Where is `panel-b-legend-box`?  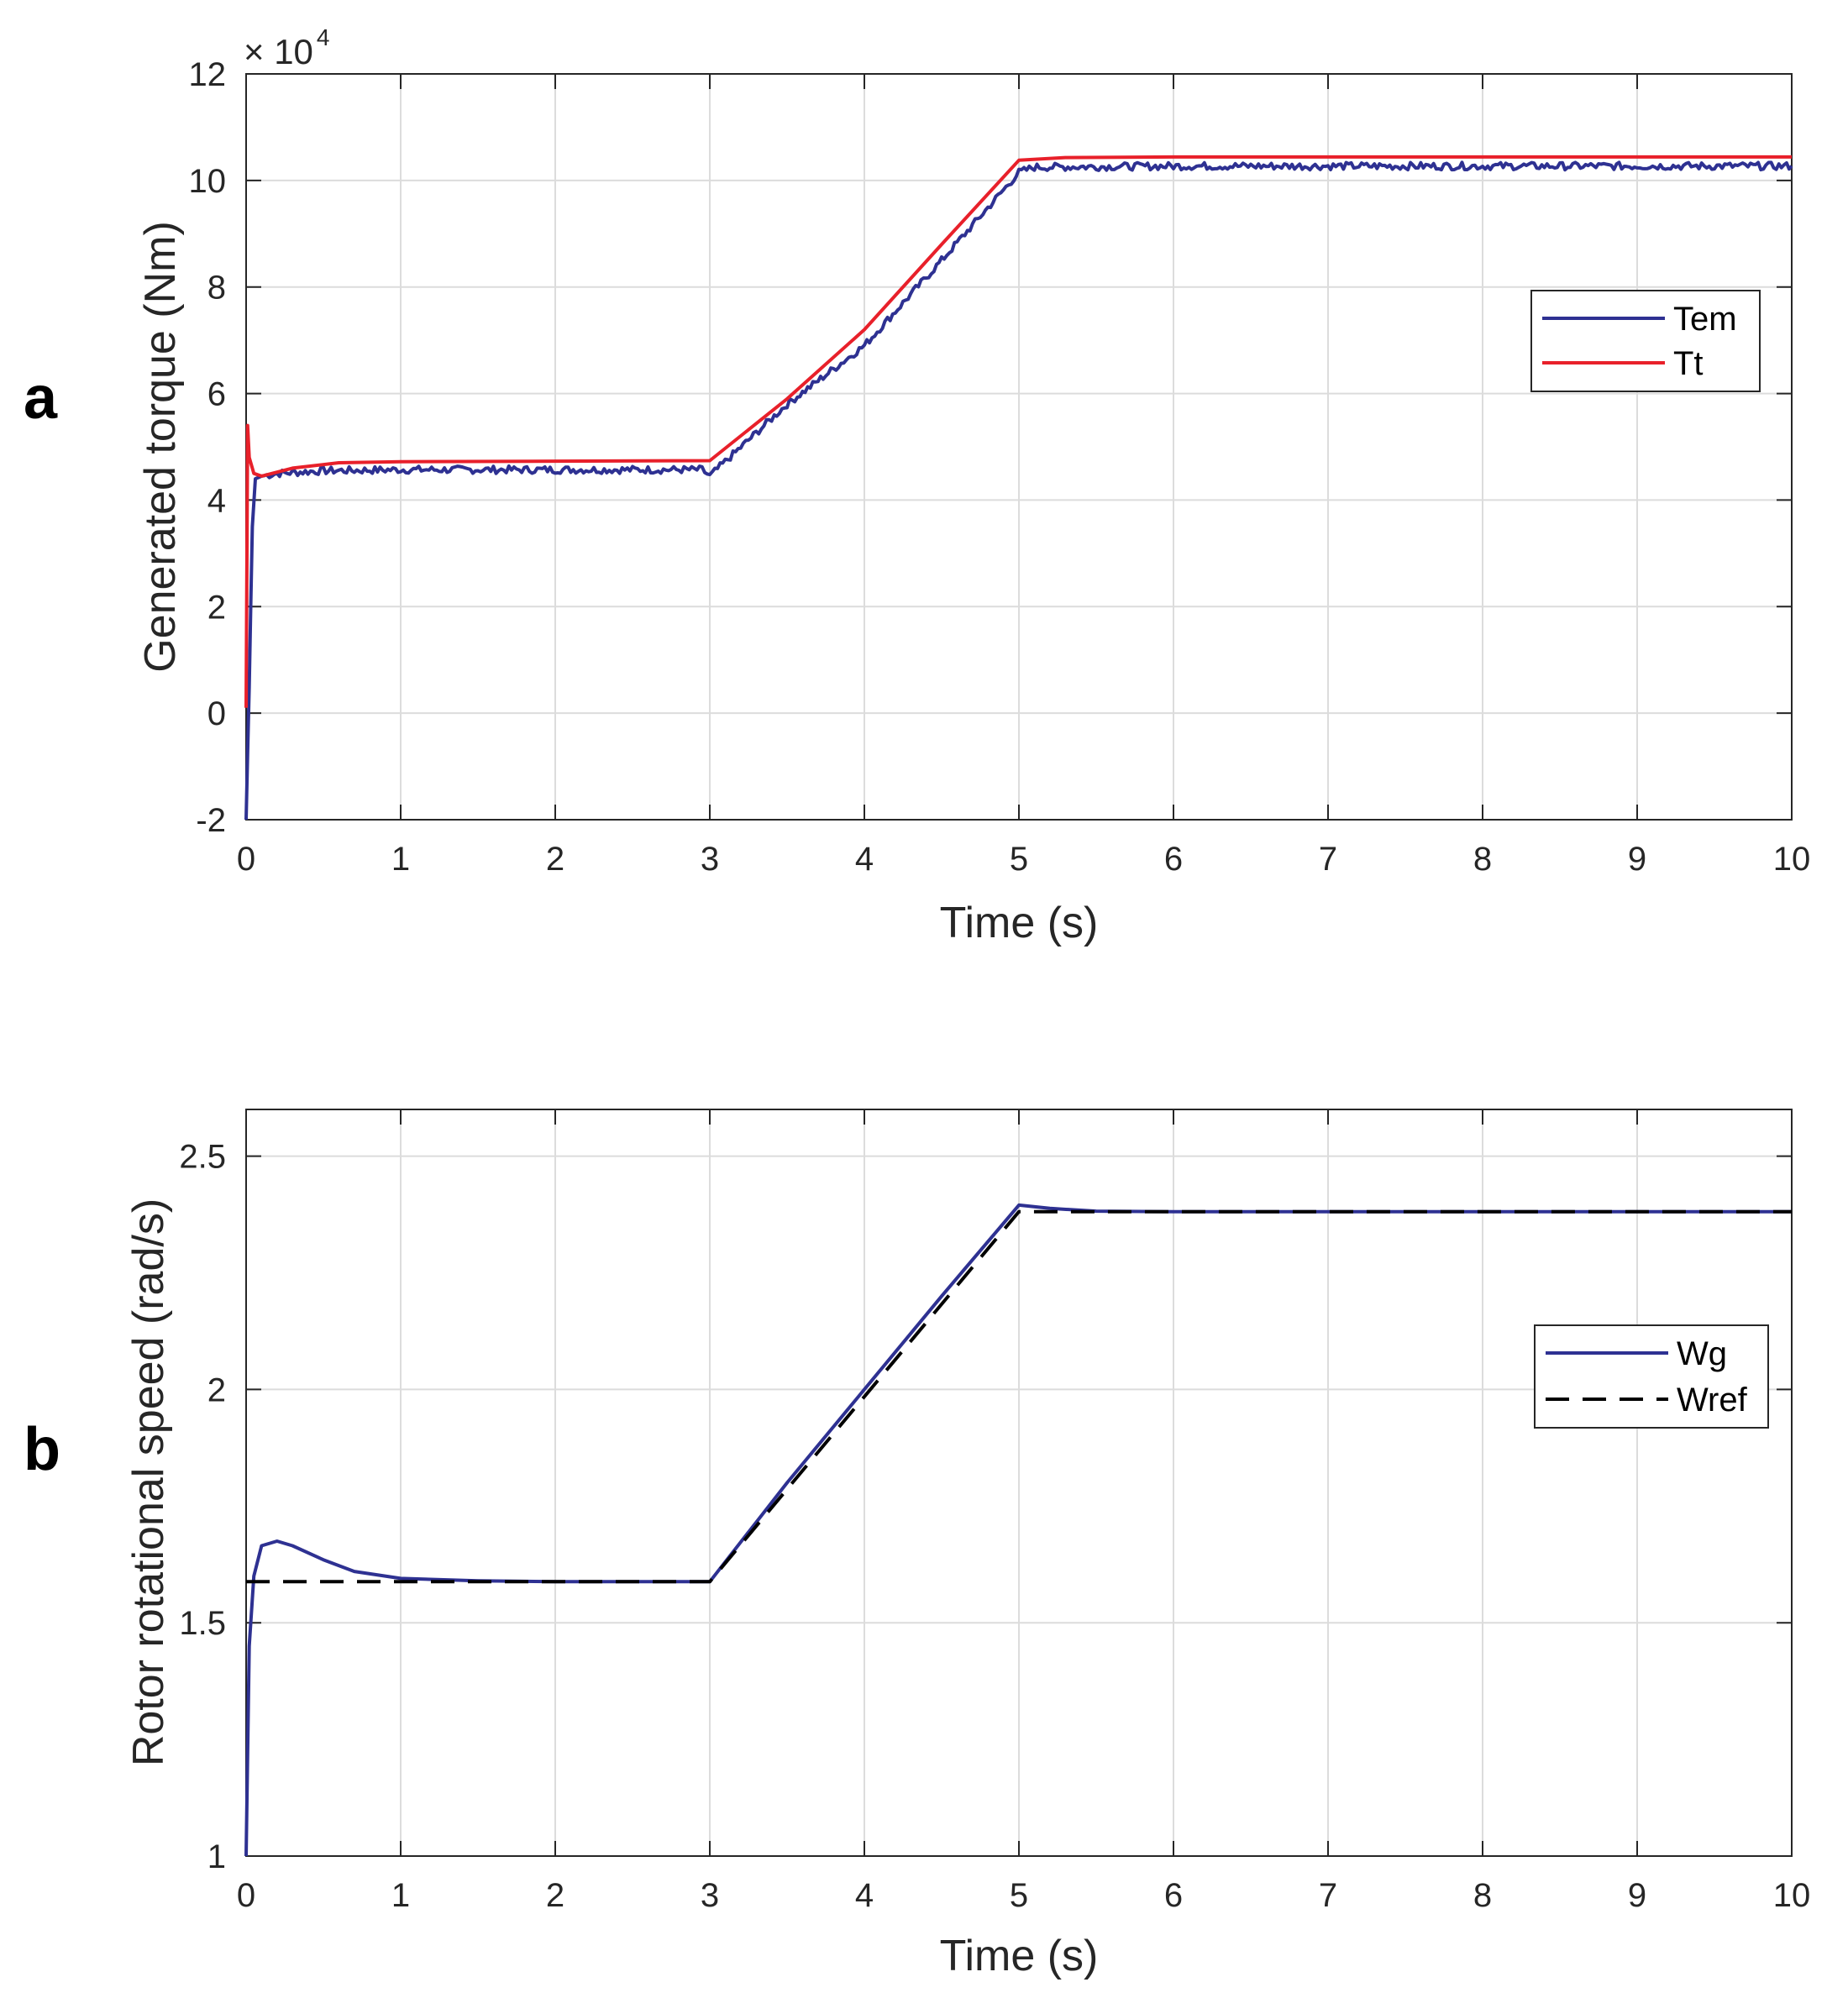 panel-b-legend-box is located at coordinates (1651, 1376).